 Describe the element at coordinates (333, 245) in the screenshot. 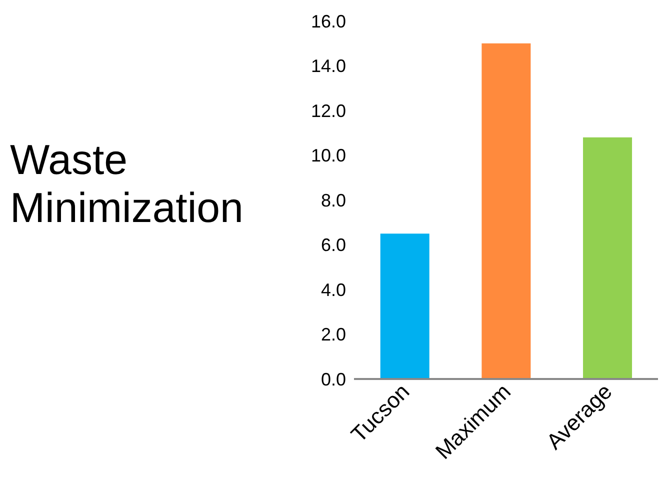

I see `y-tick-label: 6.0` at that location.